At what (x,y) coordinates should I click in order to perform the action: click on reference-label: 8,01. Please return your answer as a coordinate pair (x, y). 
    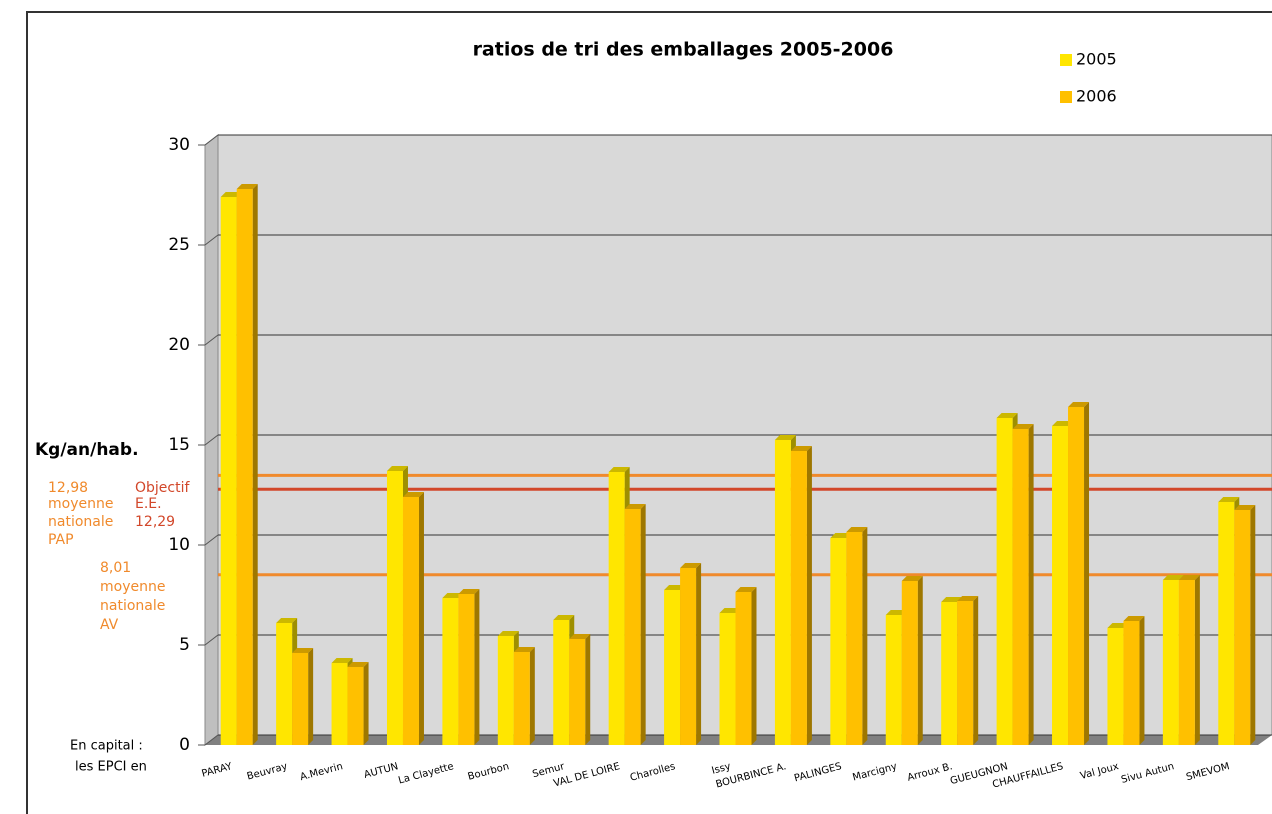
    Looking at the image, I should click on (115, 568).